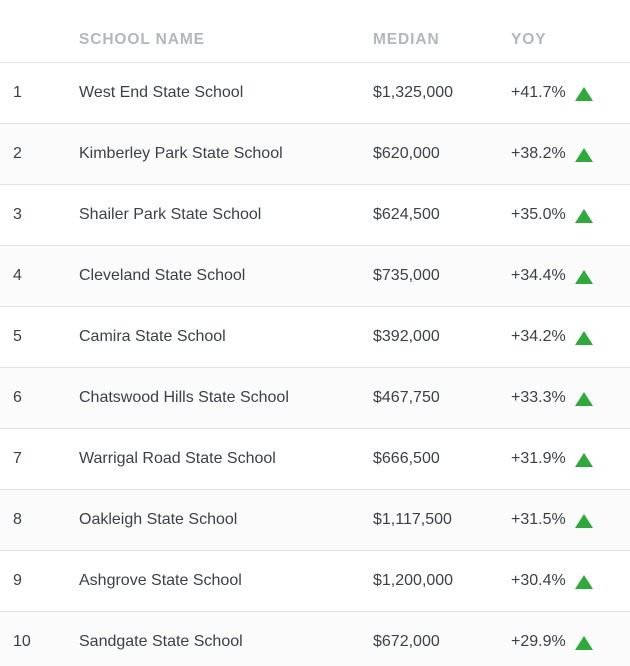 This screenshot has width=630, height=666. I want to click on rank-cell: 3, so click(17, 214).